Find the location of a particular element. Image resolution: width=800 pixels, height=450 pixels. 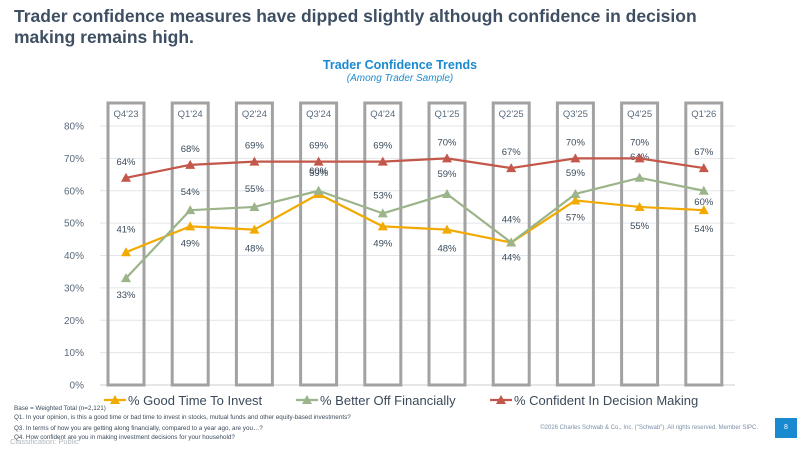

x-tick-label: Q2'24 is located at coordinates (254, 114).